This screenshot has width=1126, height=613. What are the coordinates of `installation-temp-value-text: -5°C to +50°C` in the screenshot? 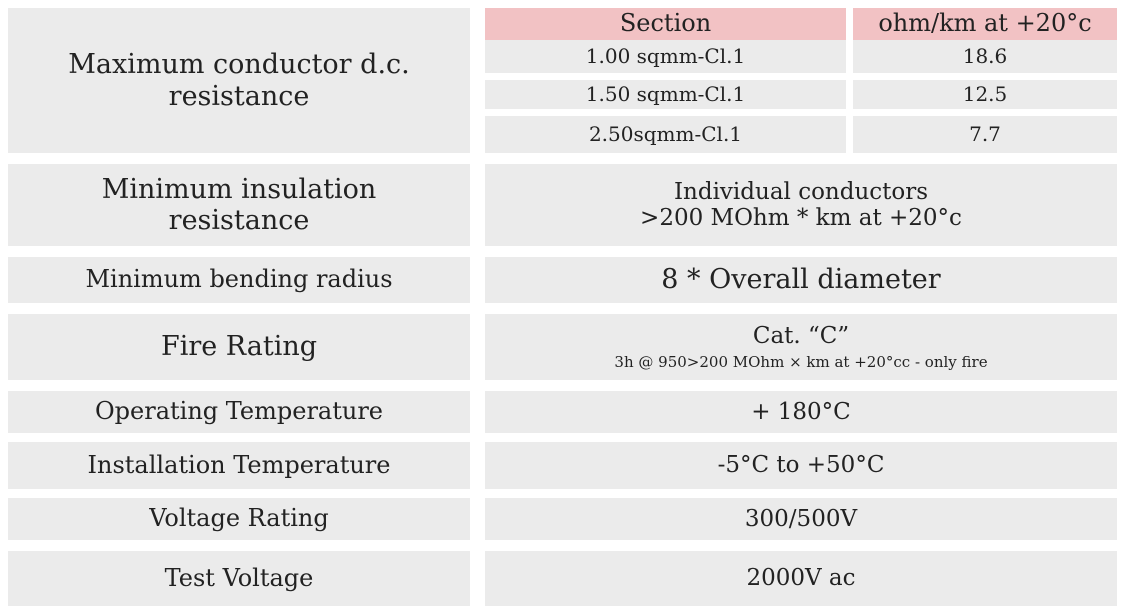 It's located at (801, 465).